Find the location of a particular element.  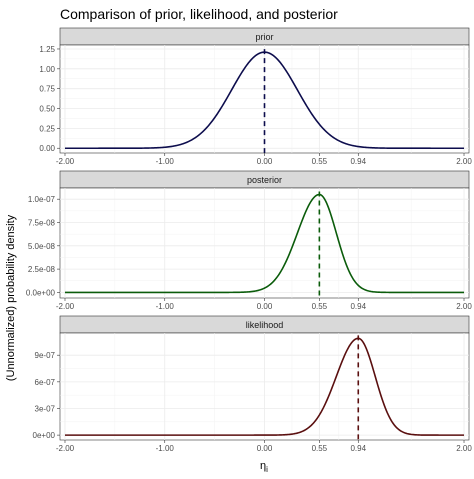

y-tick-label: 0.0e+00 is located at coordinates (41, 292).